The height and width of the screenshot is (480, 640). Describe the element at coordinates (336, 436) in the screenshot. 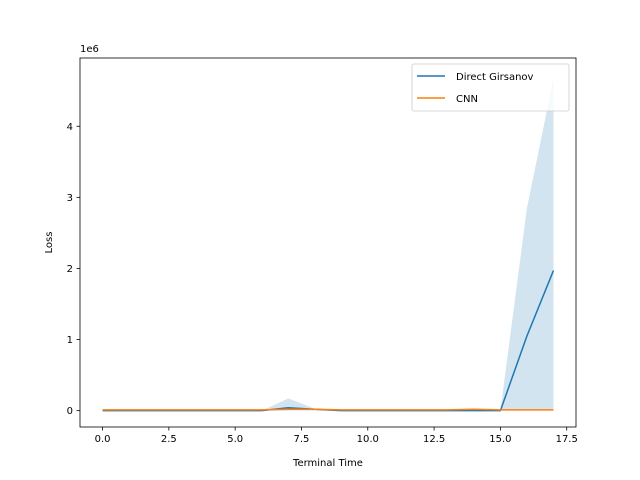

I see `x-axis: 0.0 2.5 5.0 7.5 10.0 12.5 15.0 17.5` at that location.